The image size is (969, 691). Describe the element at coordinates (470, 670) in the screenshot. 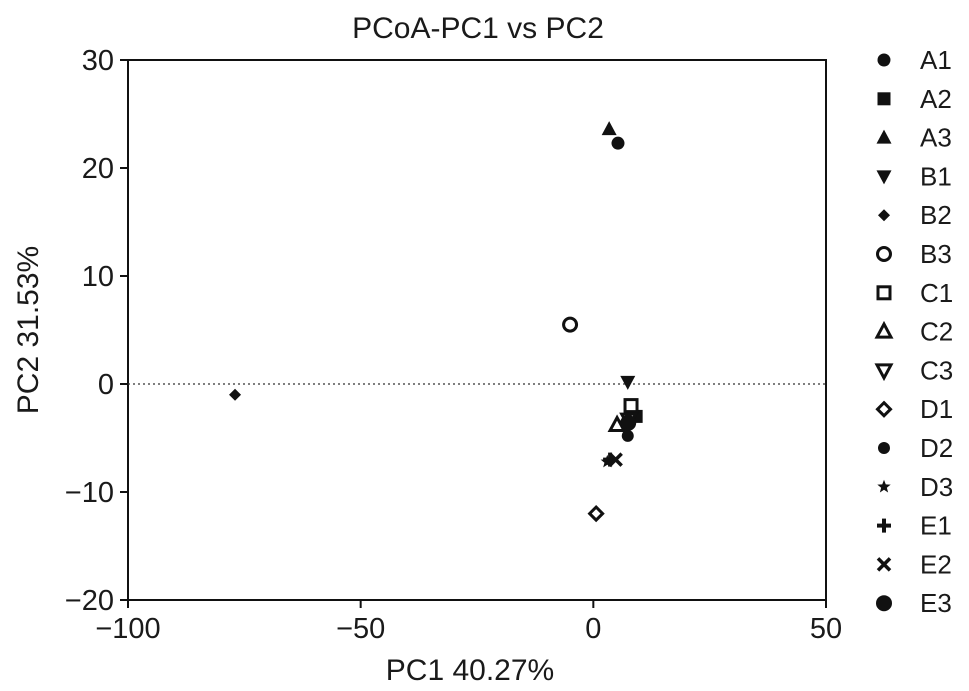

I see `x-axis-label: PC1 40.27%` at that location.